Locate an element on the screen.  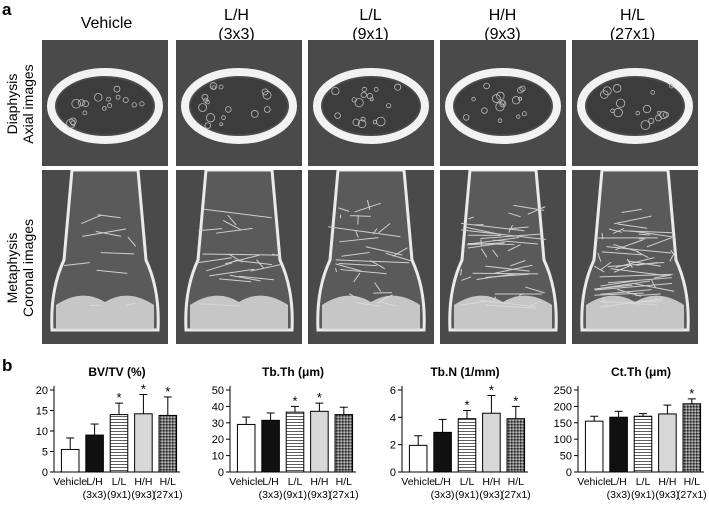
y-tick-label: 2 is located at coordinates (393, 446).